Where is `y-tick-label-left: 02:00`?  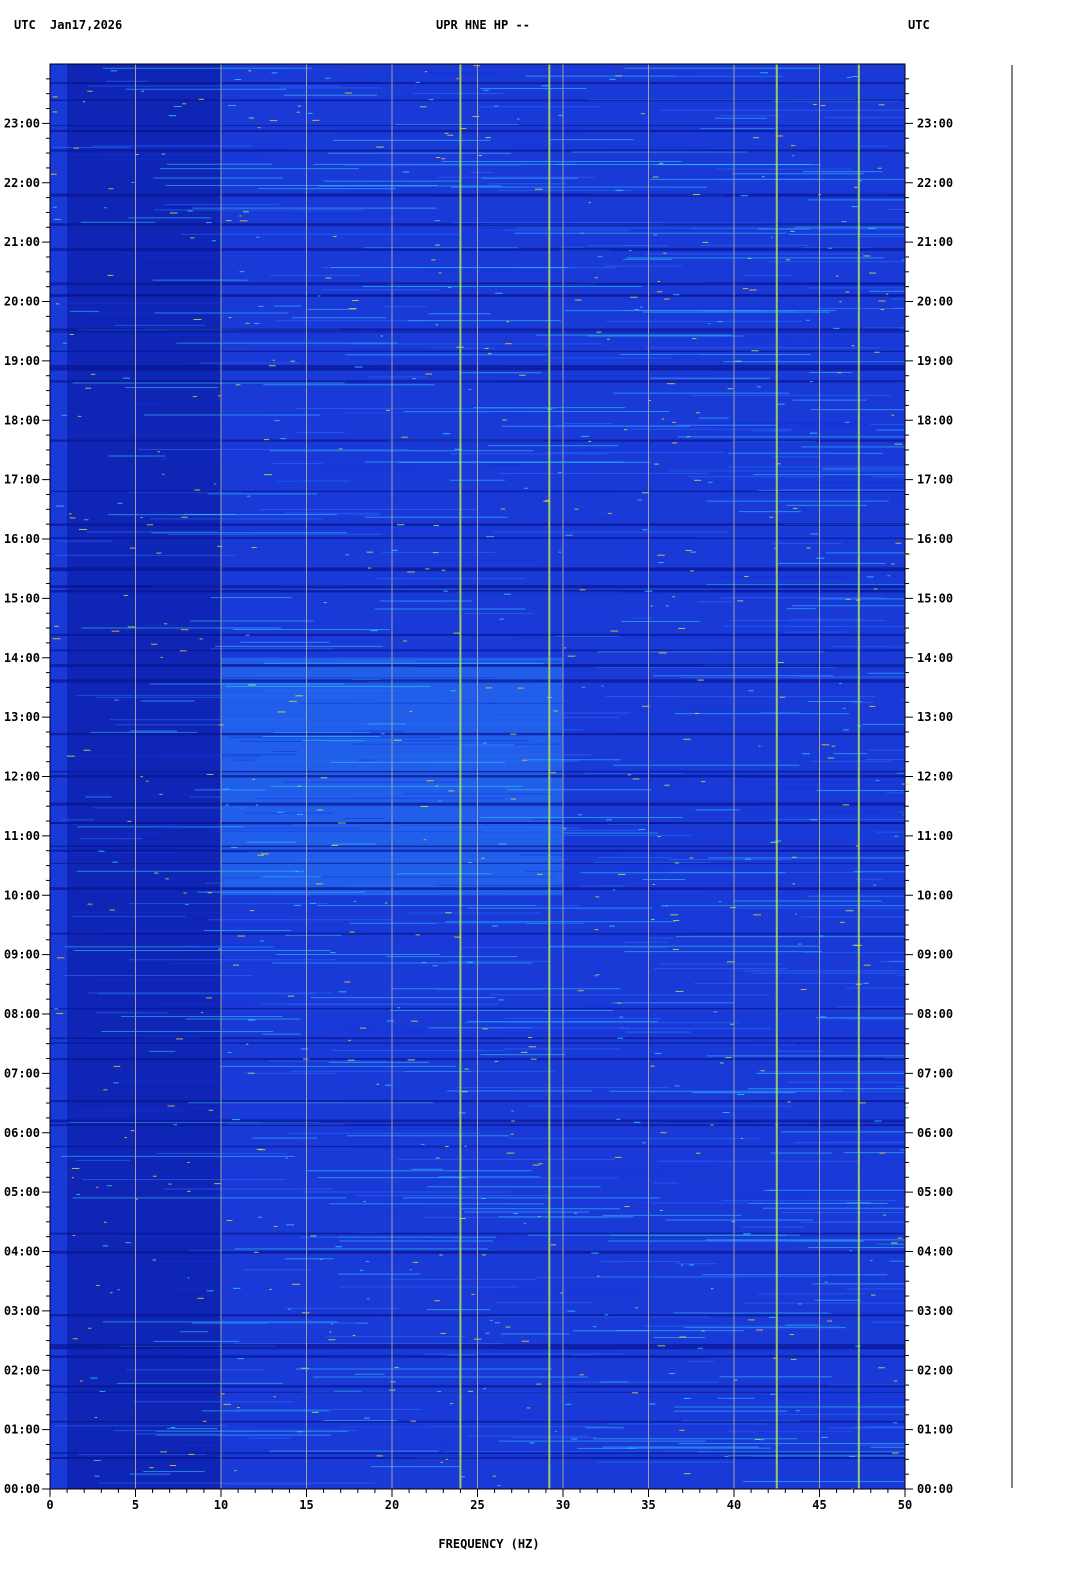
y-tick-label-left: 02:00 is located at coordinates (22, 1370).